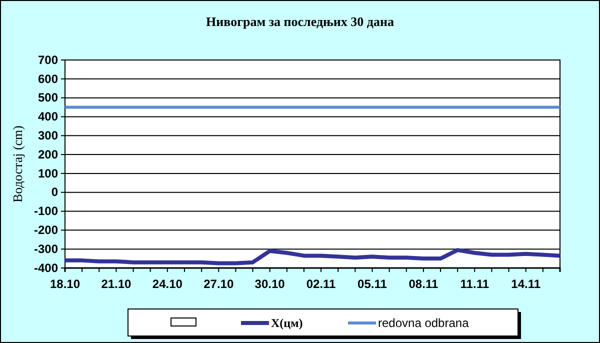  What do you see at coordinates (48, 173) in the screenshot?
I see `y-tick-label: 100` at bounding box center [48, 173].